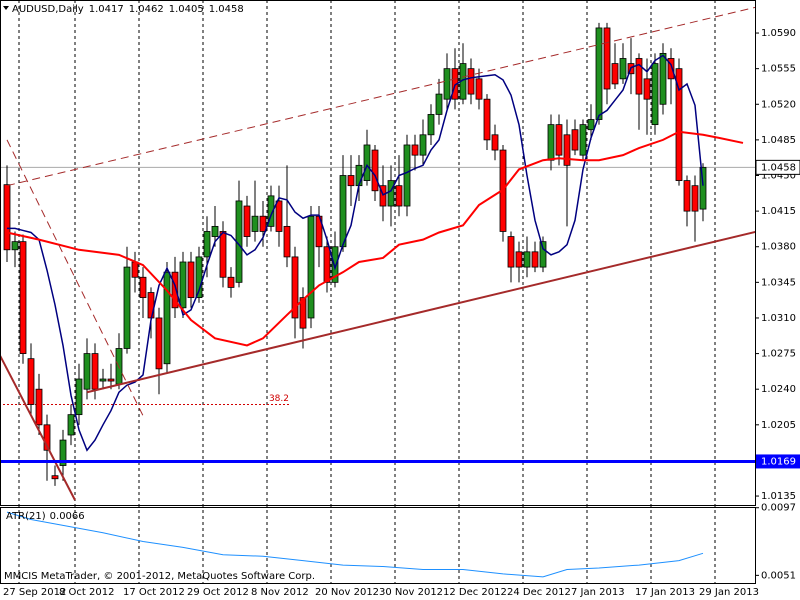 Image resolution: width=800 pixels, height=600 pixels. Describe the element at coordinates (280, 592) in the screenshot. I see `x-tick-label: 8 Nov 2012` at that location.